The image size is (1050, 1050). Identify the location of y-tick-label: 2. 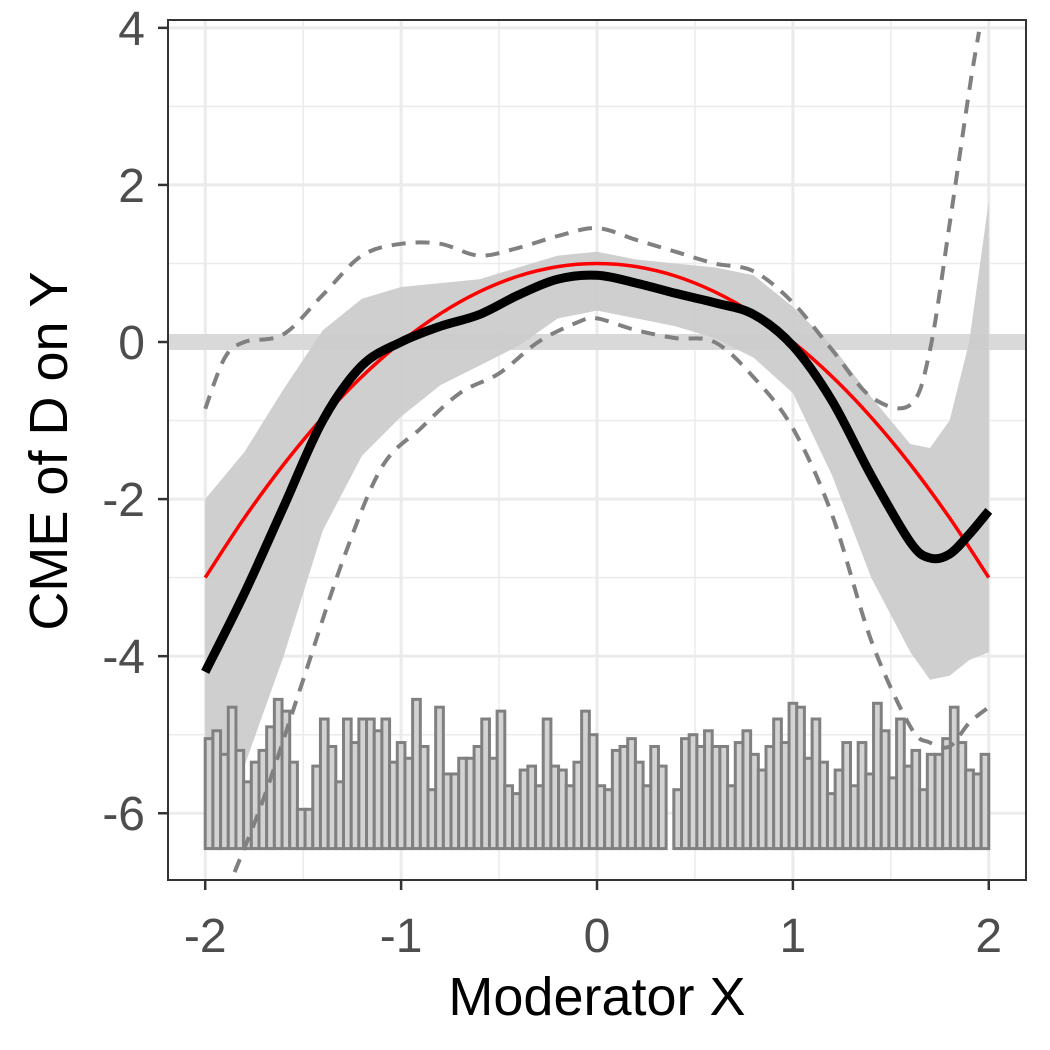
(131, 186).